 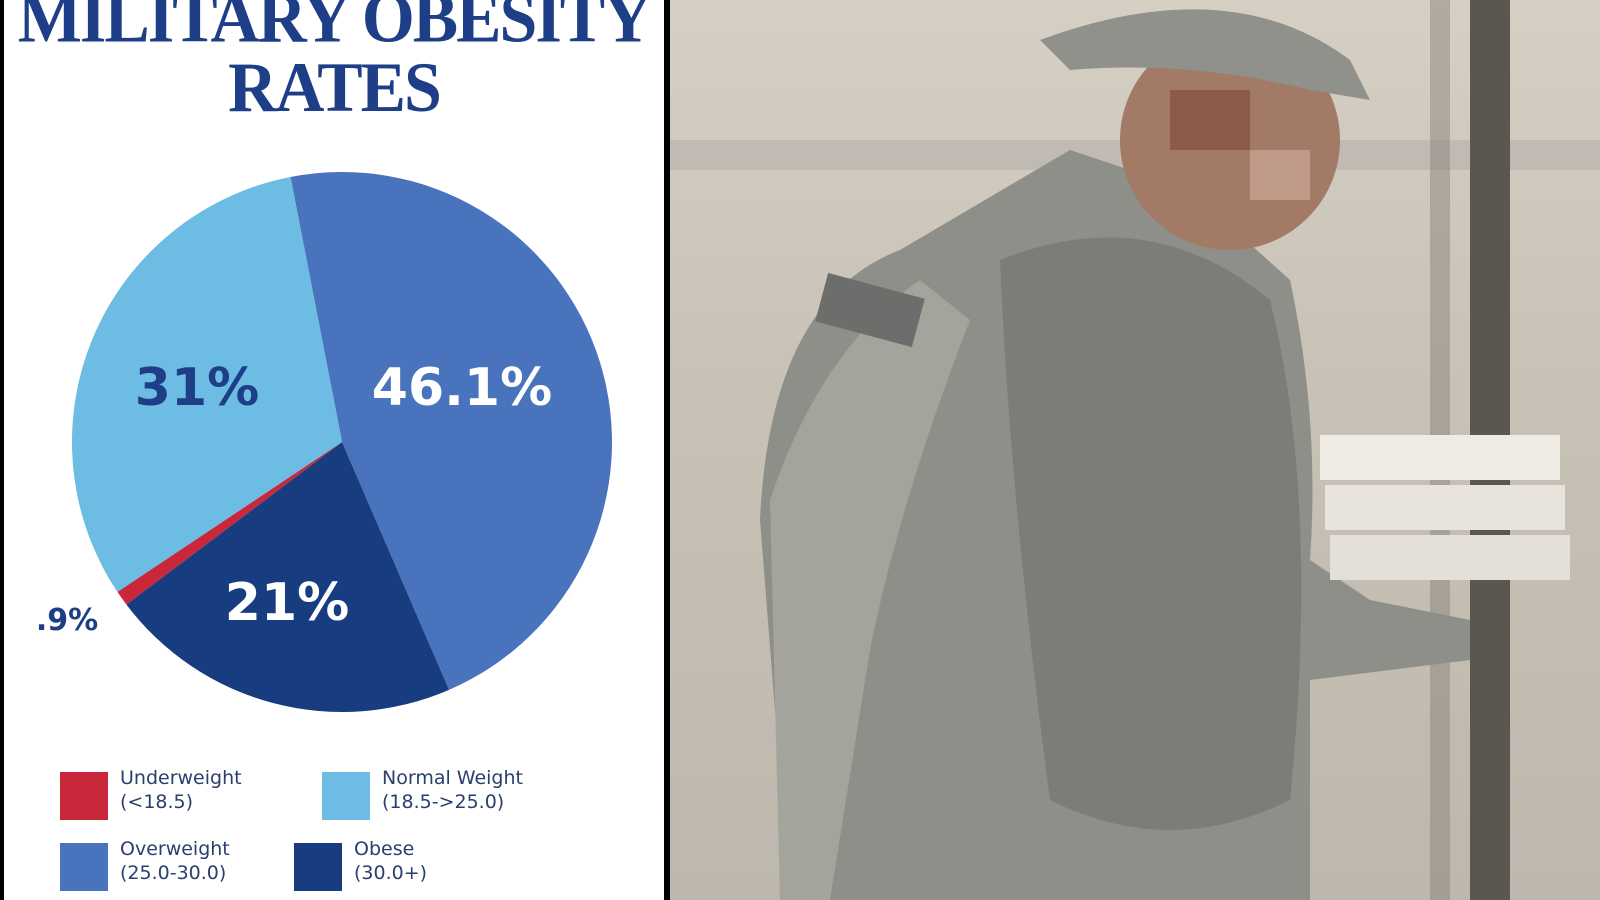 I want to click on legend-label: Normal Weight (18.5->25.0), so click(x=452, y=790).